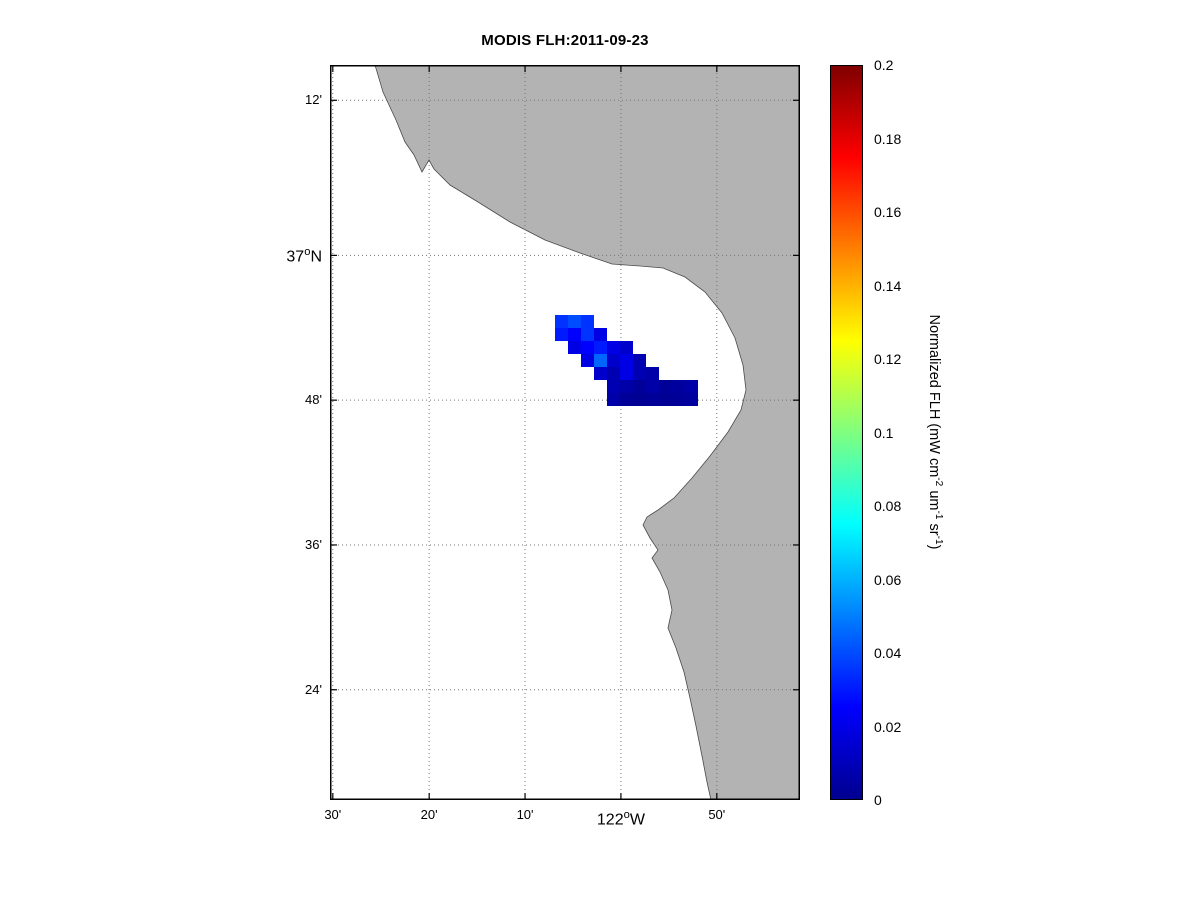  What do you see at coordinates (888, 212) in the screenshot?
I see `colorbar-tick-label: 0.16` at bounding box center [888, 212].